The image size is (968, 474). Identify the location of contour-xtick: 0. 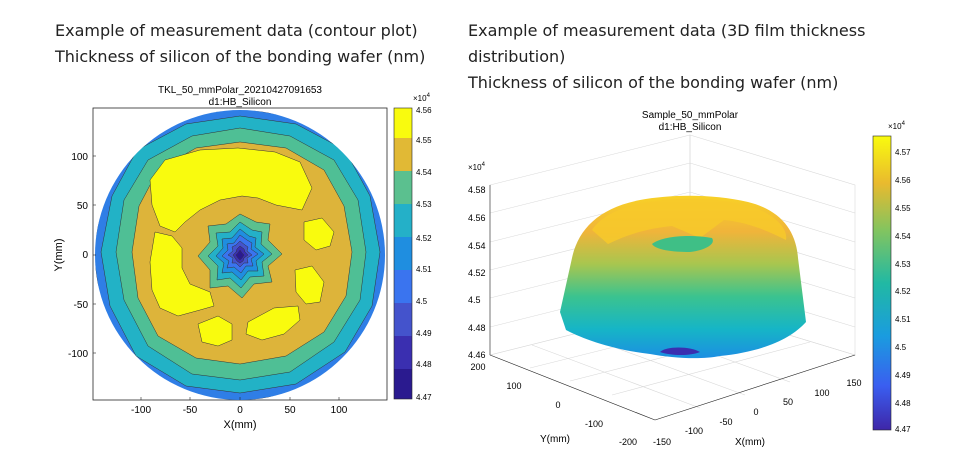
(240, 410).